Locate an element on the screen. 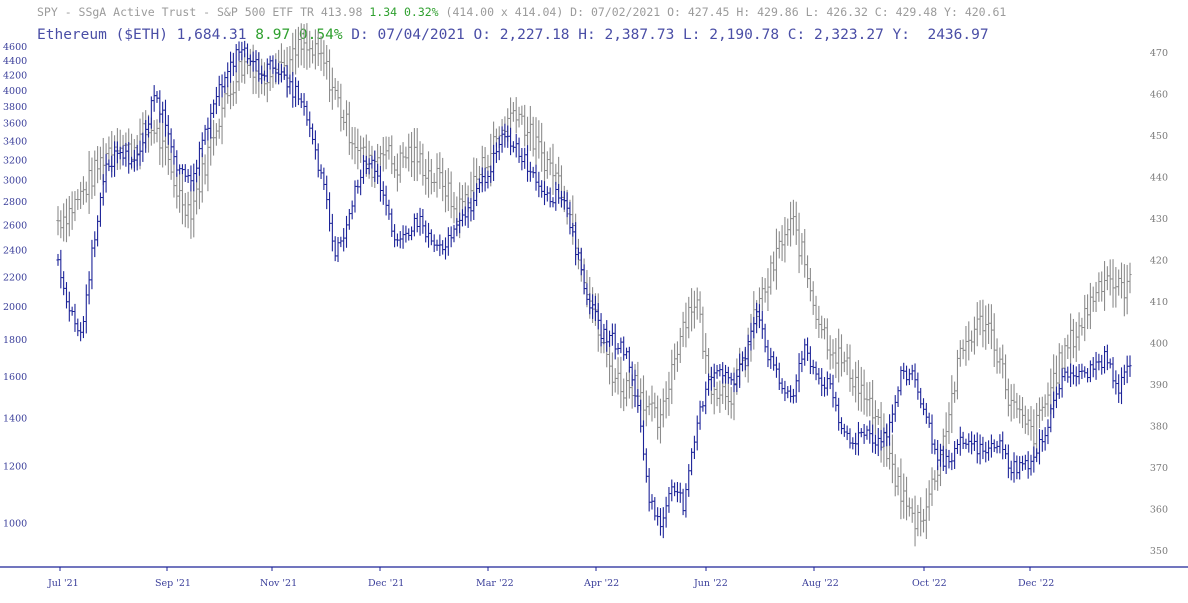  x-axis-tick: Sep '21 is located at coordinates (173, 583).